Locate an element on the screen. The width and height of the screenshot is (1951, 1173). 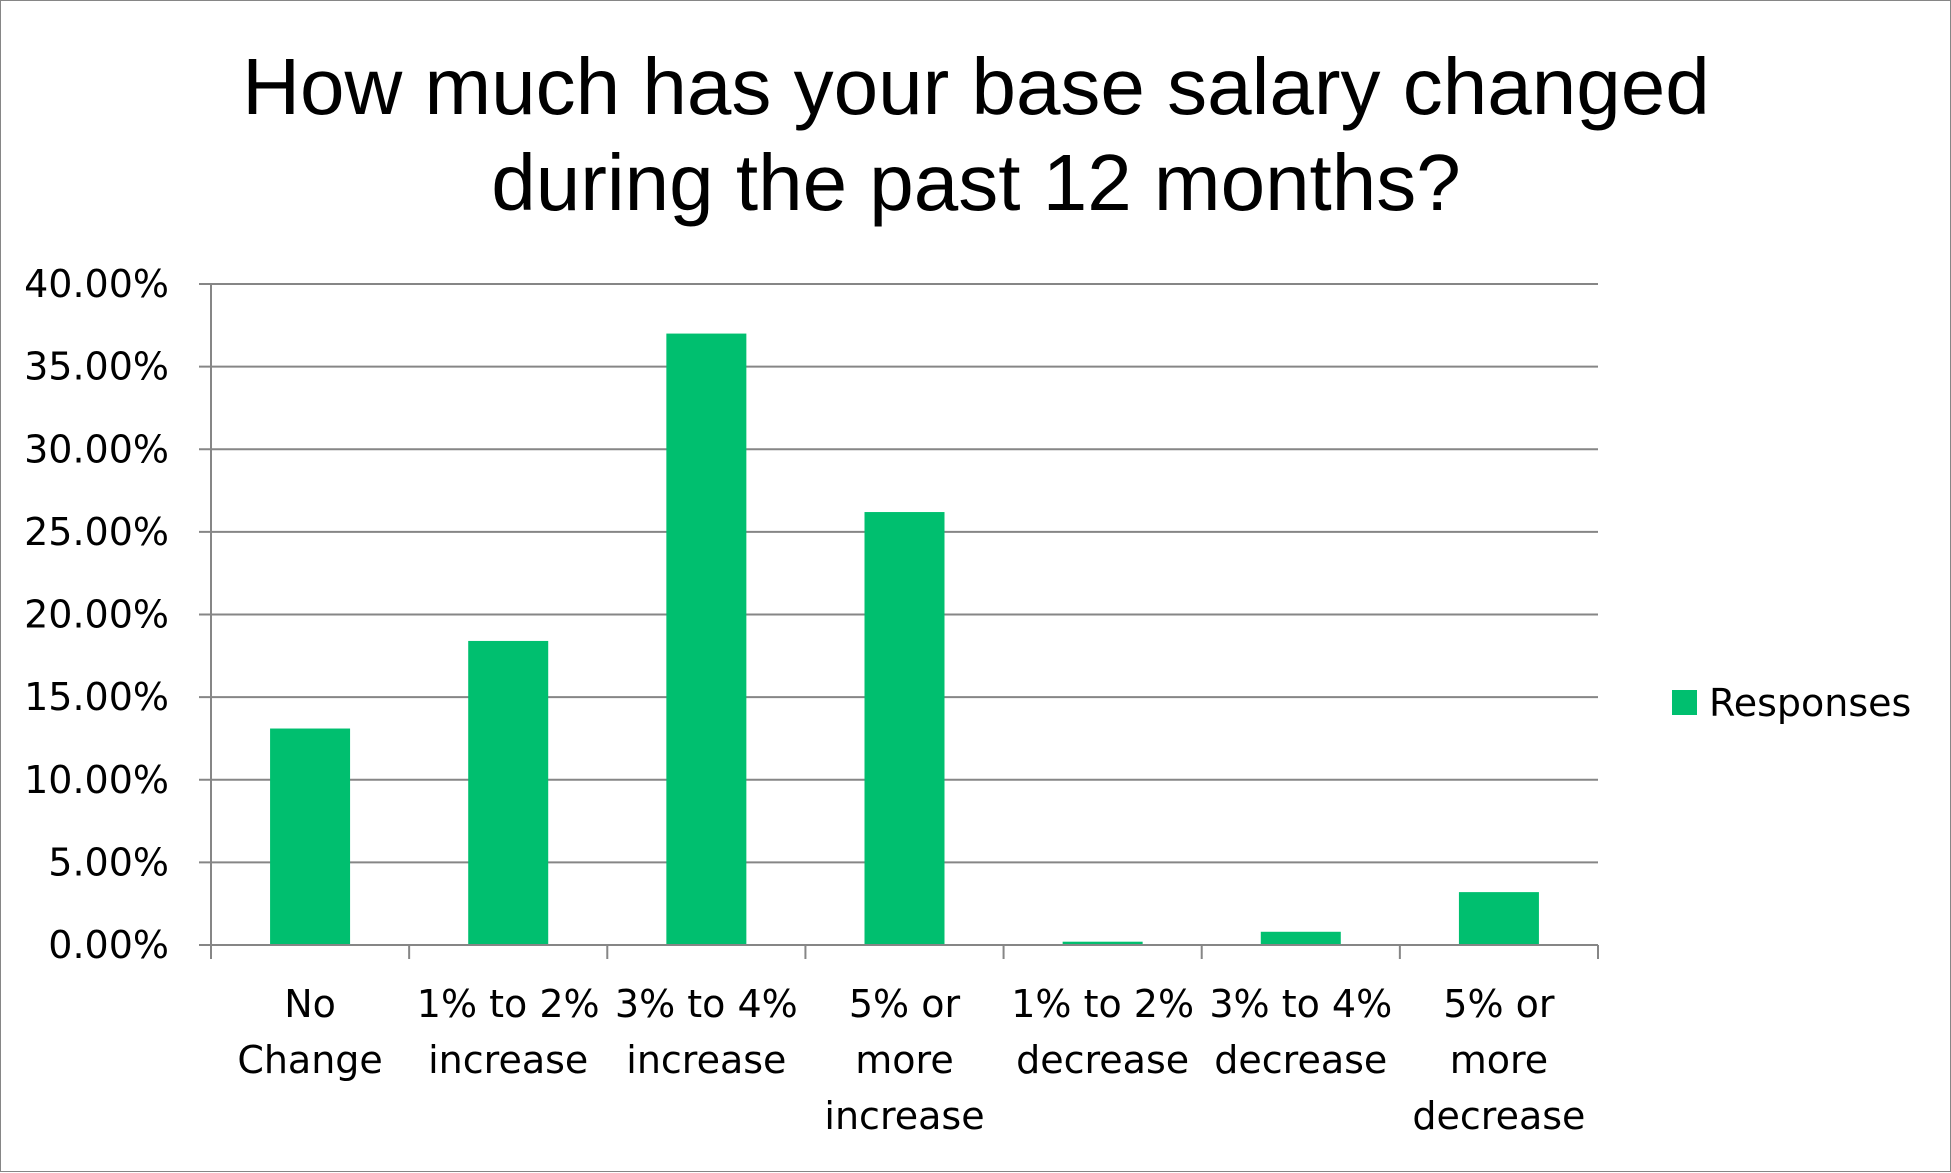
legend: Responses is located at coordinates (1791, 703).